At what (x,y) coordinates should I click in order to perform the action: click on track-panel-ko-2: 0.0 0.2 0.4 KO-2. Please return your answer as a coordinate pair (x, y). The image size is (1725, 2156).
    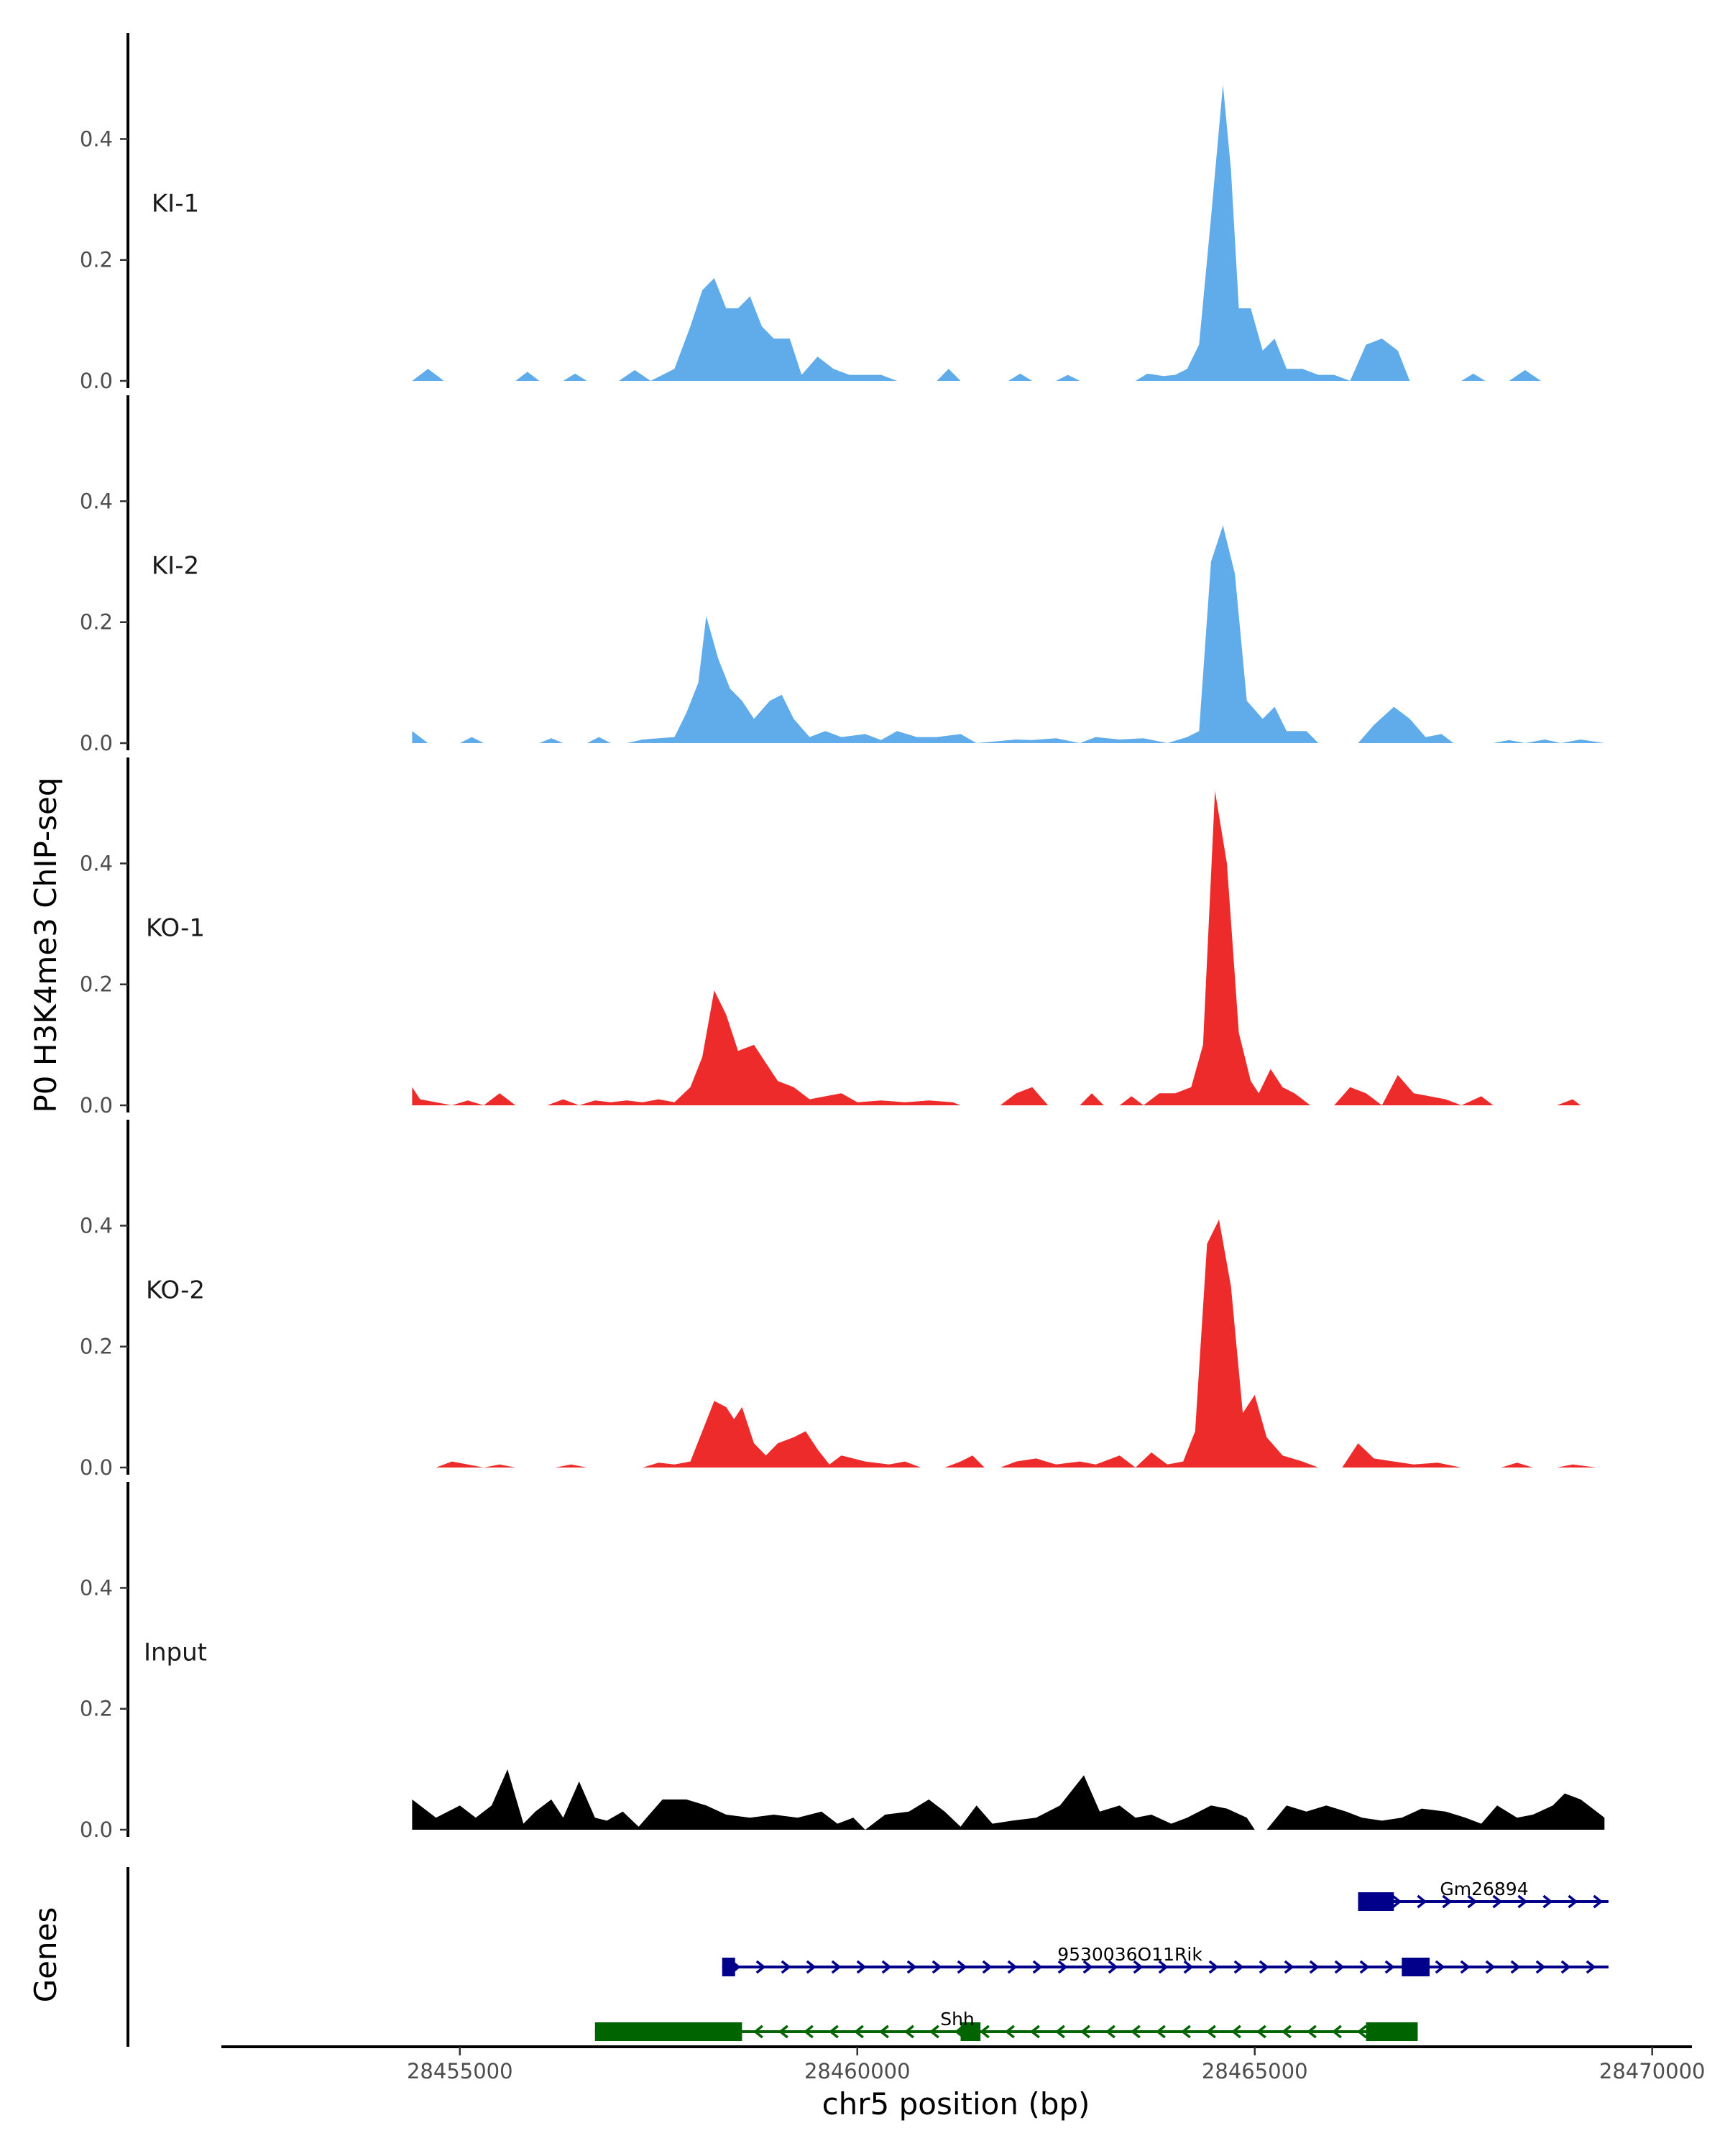
    Looking at the image, I should click on (838, 1300).